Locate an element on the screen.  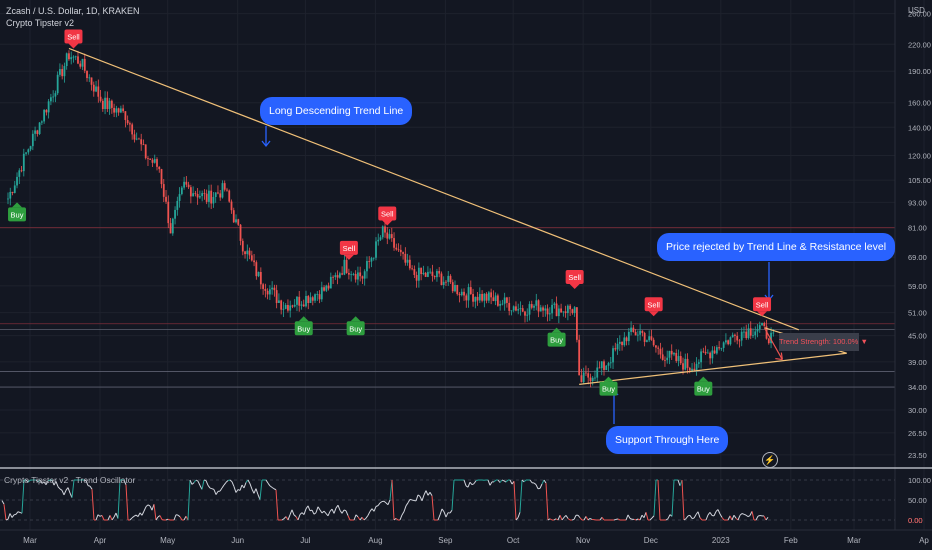
price-tick-label: 93.00 is located at coordinates (917, 202).